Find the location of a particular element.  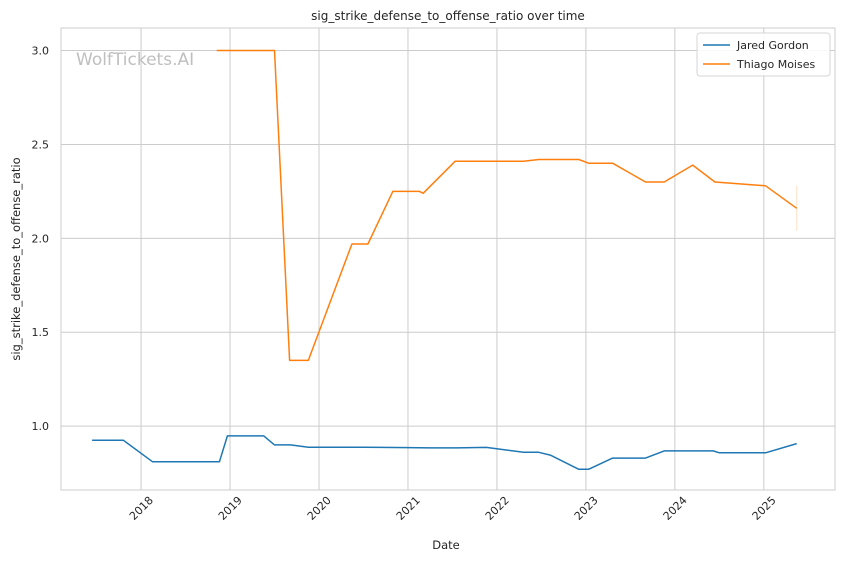

legend-label-thiago-moises: Thiago Moises is located at coordinates (775, 64).